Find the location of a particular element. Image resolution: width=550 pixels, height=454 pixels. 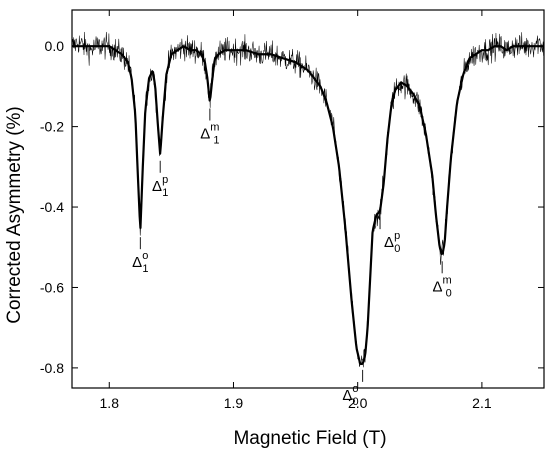

annotation-d0m: Δm 0 is located at coordinates (441, 286).